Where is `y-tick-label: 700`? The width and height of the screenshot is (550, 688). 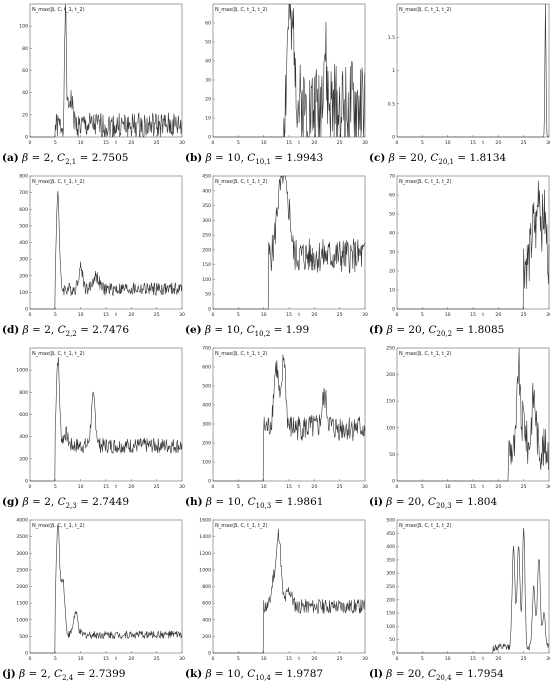
y-tick-label: 700 is located at coordinates (206, 349).